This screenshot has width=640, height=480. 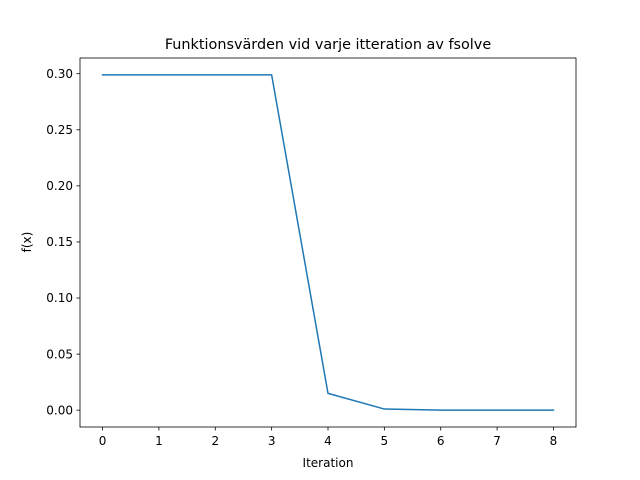 What do you see at coordinates (441, 441) in the screenshot?
I see `x-tick-label: 6` at bounding box center [441, 441].